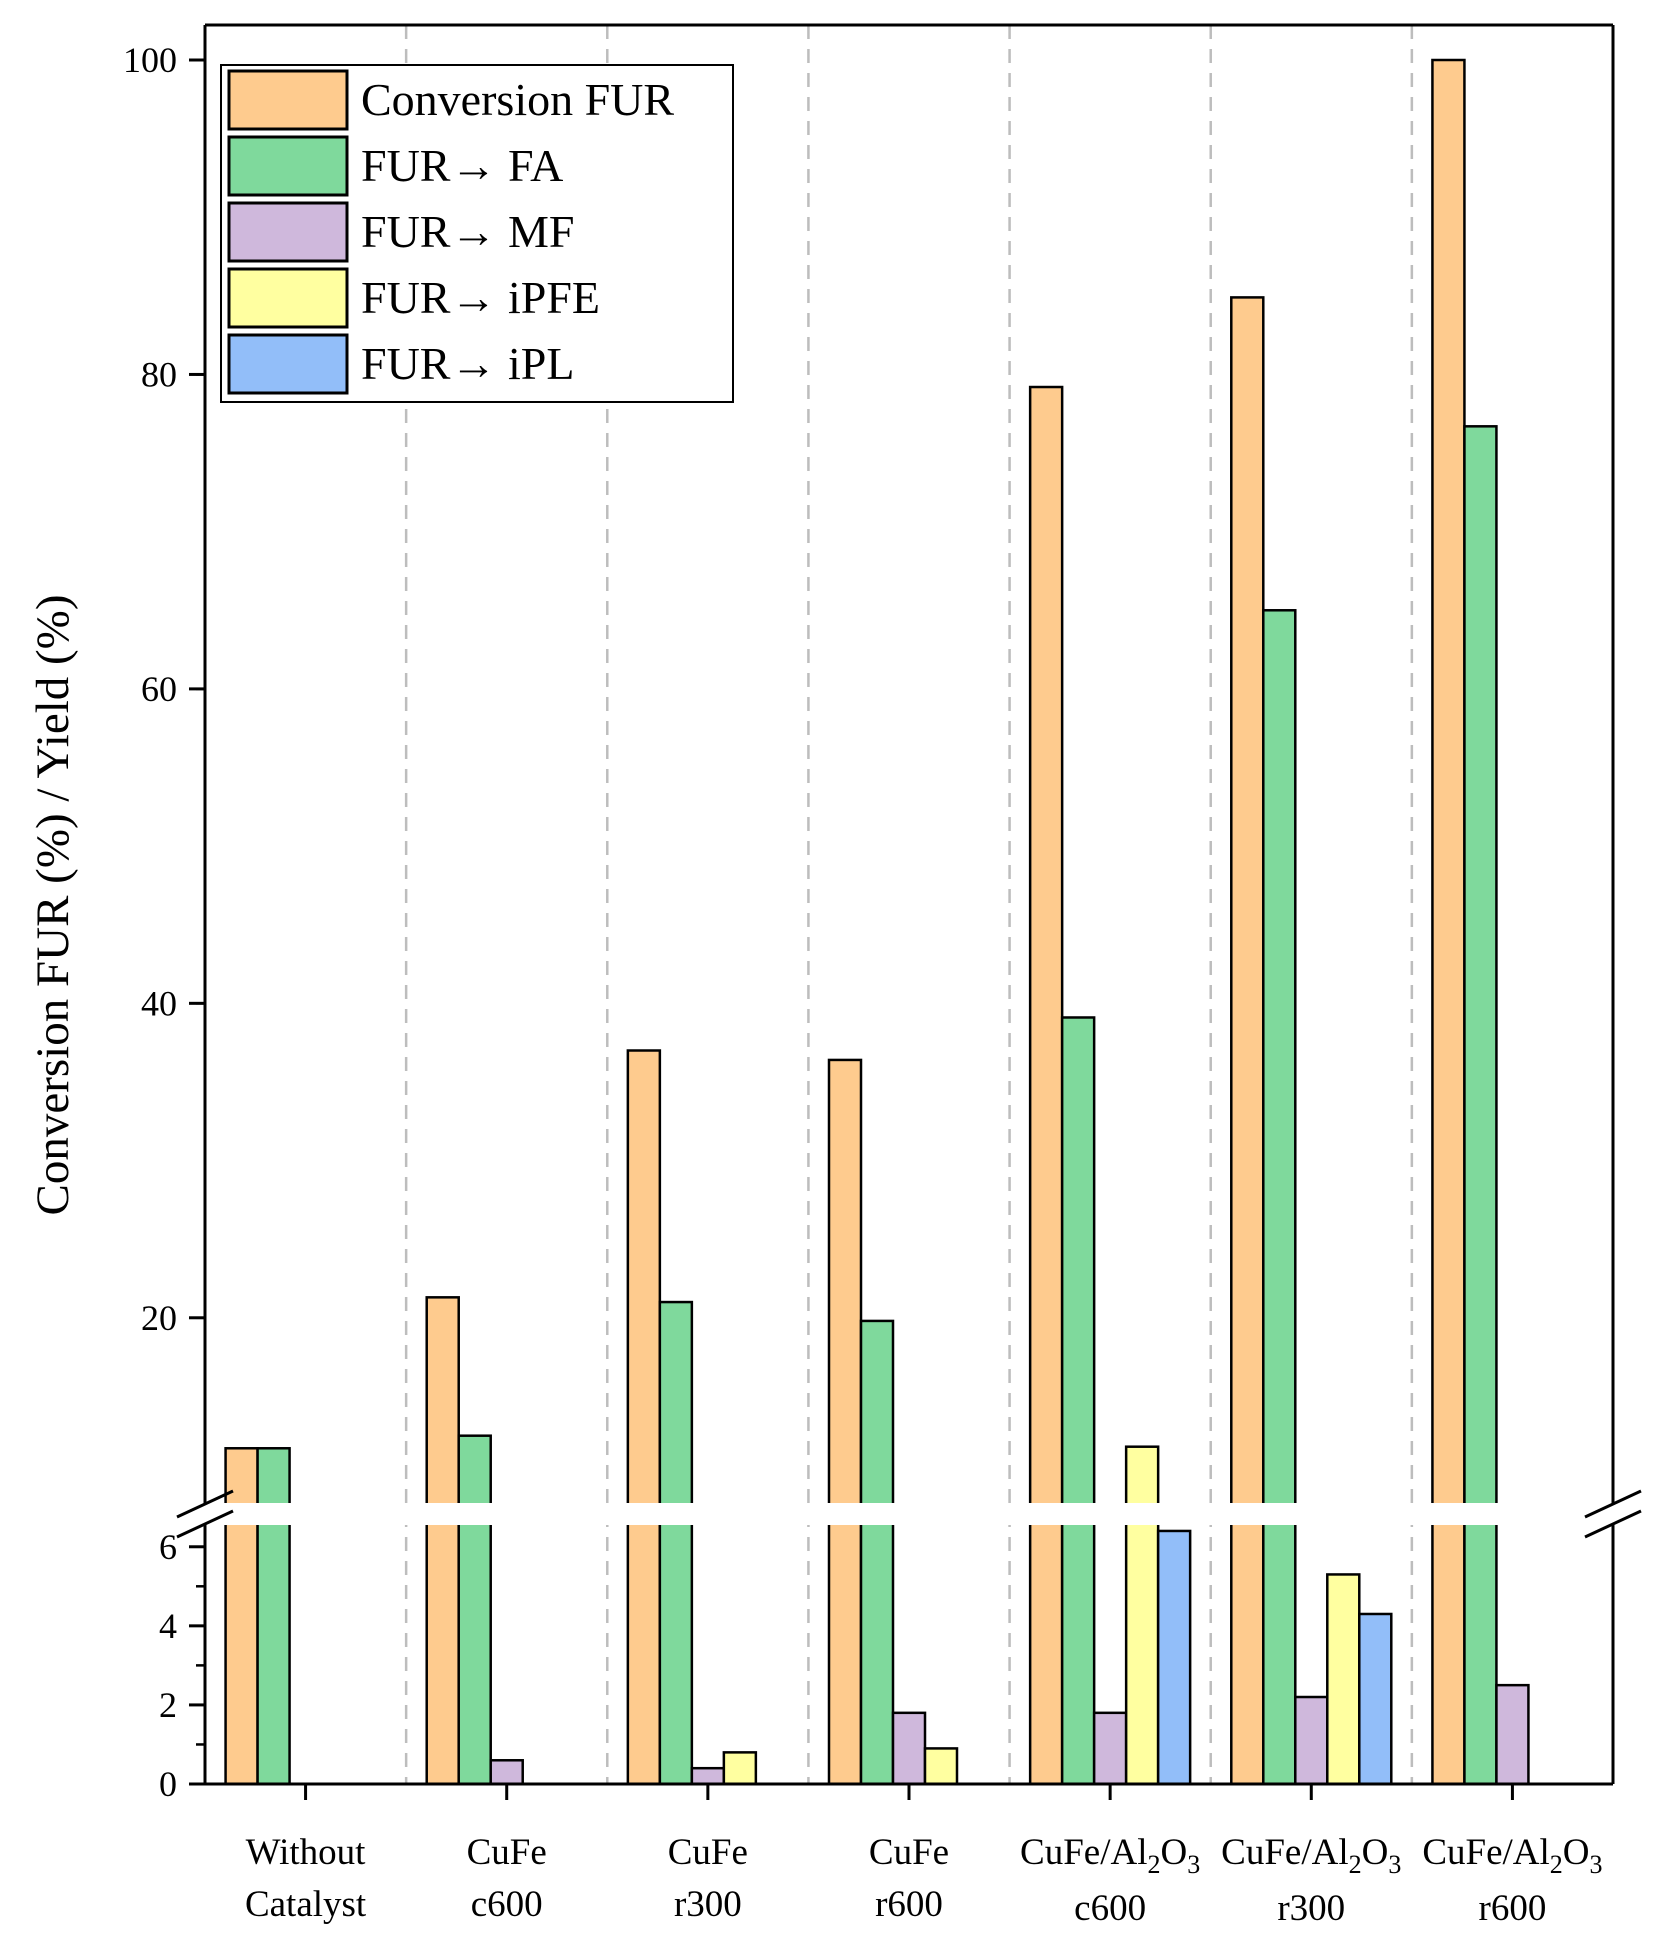 The image size is (1662, 1945). What do you see at coordinates (306, 1904) in the screenshot?
I see `x-tick-label-line2: Catalyst` at bounding box center [306, 1904].